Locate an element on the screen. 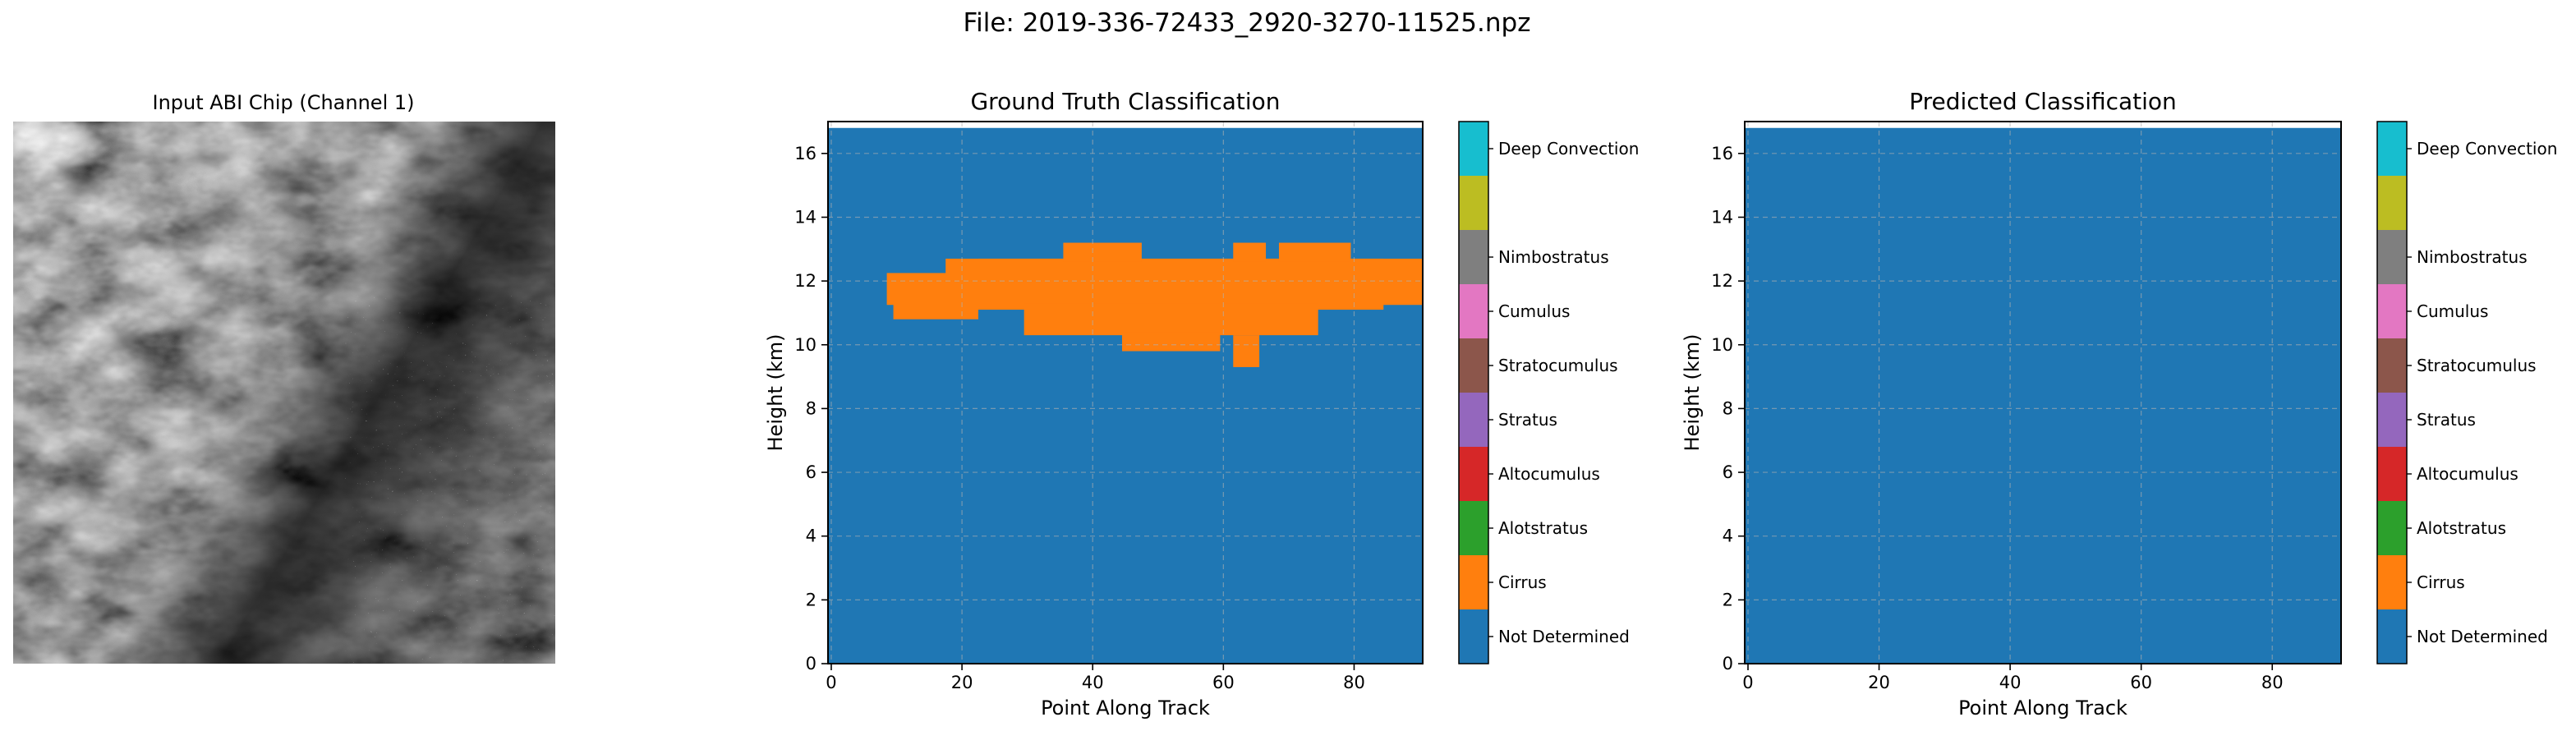 The width and height of the screenshot is (2576, 731). gt-colorbar-label: Nimbostratus is located at coordinates (1553, 257).